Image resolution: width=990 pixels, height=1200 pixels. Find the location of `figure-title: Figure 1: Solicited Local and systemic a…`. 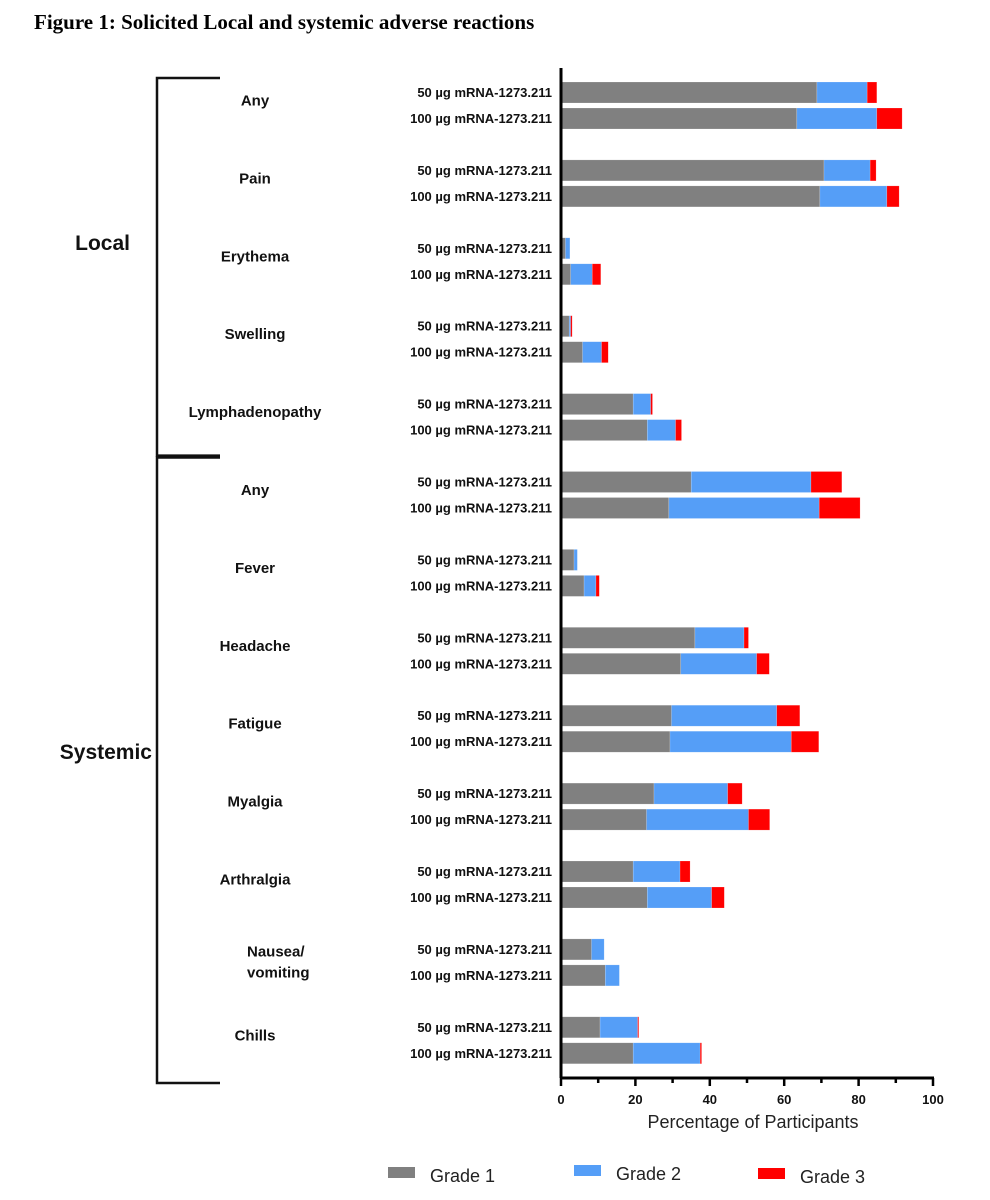

figure-title: Figure 1: Solicited Local and systemic a… is located at coordinates (284, 22).